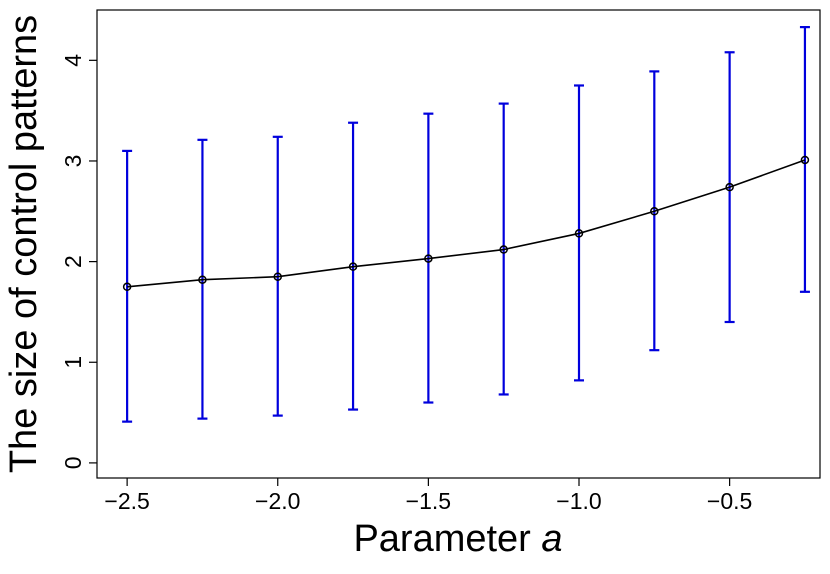  I want to click on y-tick-label: 3, so click(73, 161).